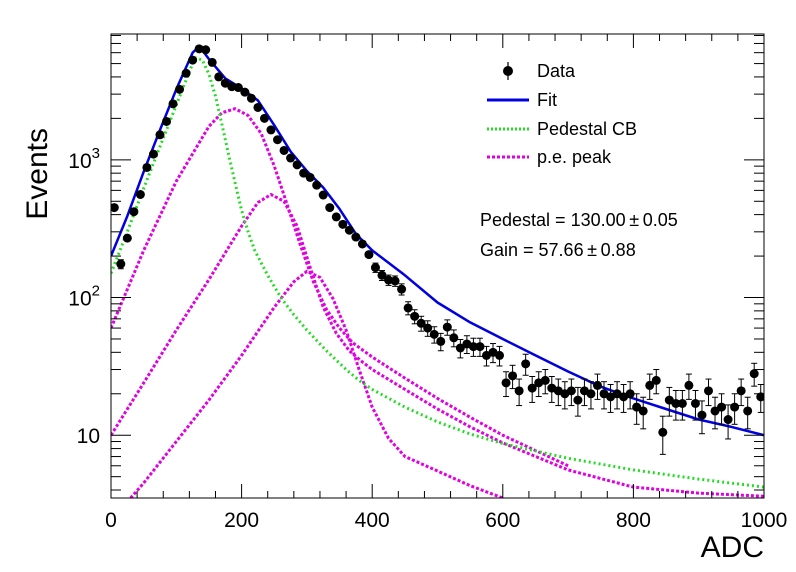  What do you see at coordinates (587, 129) in the screenshot?
I see `legend-label-pedestal: Pedestal CB` at bounding box center [587, 129].